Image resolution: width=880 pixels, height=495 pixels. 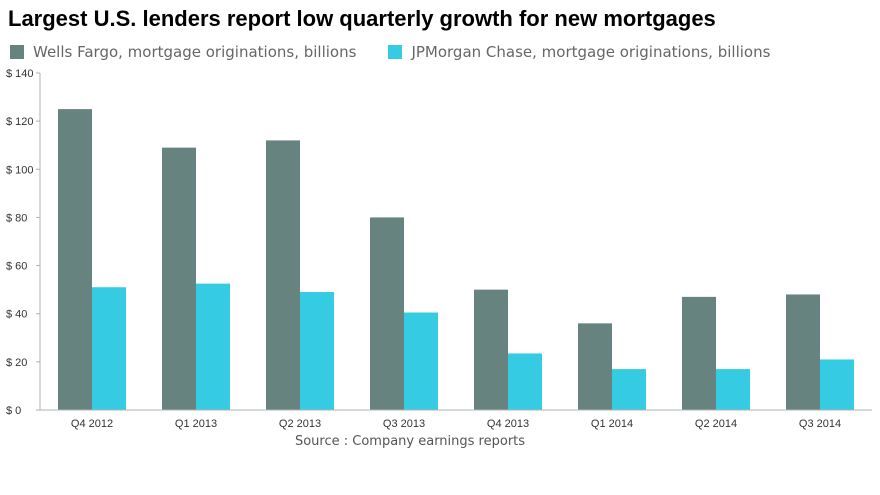 What do you see at coordinates (16, 315) in the screenshot?
I see `y-tick-label: $ 40` at bounding box center [16, 315].